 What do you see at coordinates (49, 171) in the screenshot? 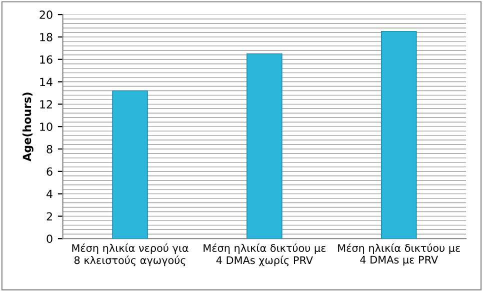
I see `y-tick-label: 6` at bounding box center [49, 171].